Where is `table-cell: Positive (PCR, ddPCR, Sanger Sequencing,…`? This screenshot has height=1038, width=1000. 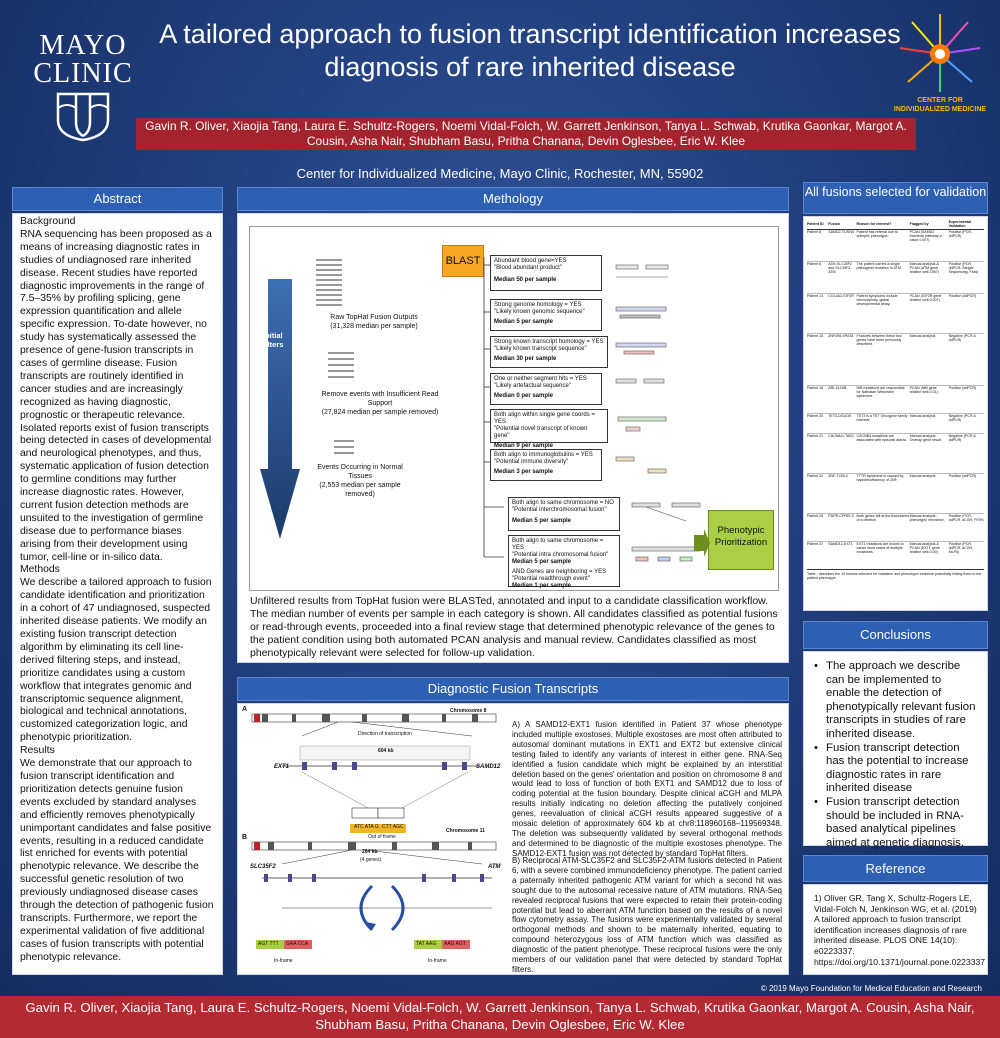 table-cell: Positive (PCR, ddPCR, Sanger Sequencing,… is located at coordinates (963, 268).